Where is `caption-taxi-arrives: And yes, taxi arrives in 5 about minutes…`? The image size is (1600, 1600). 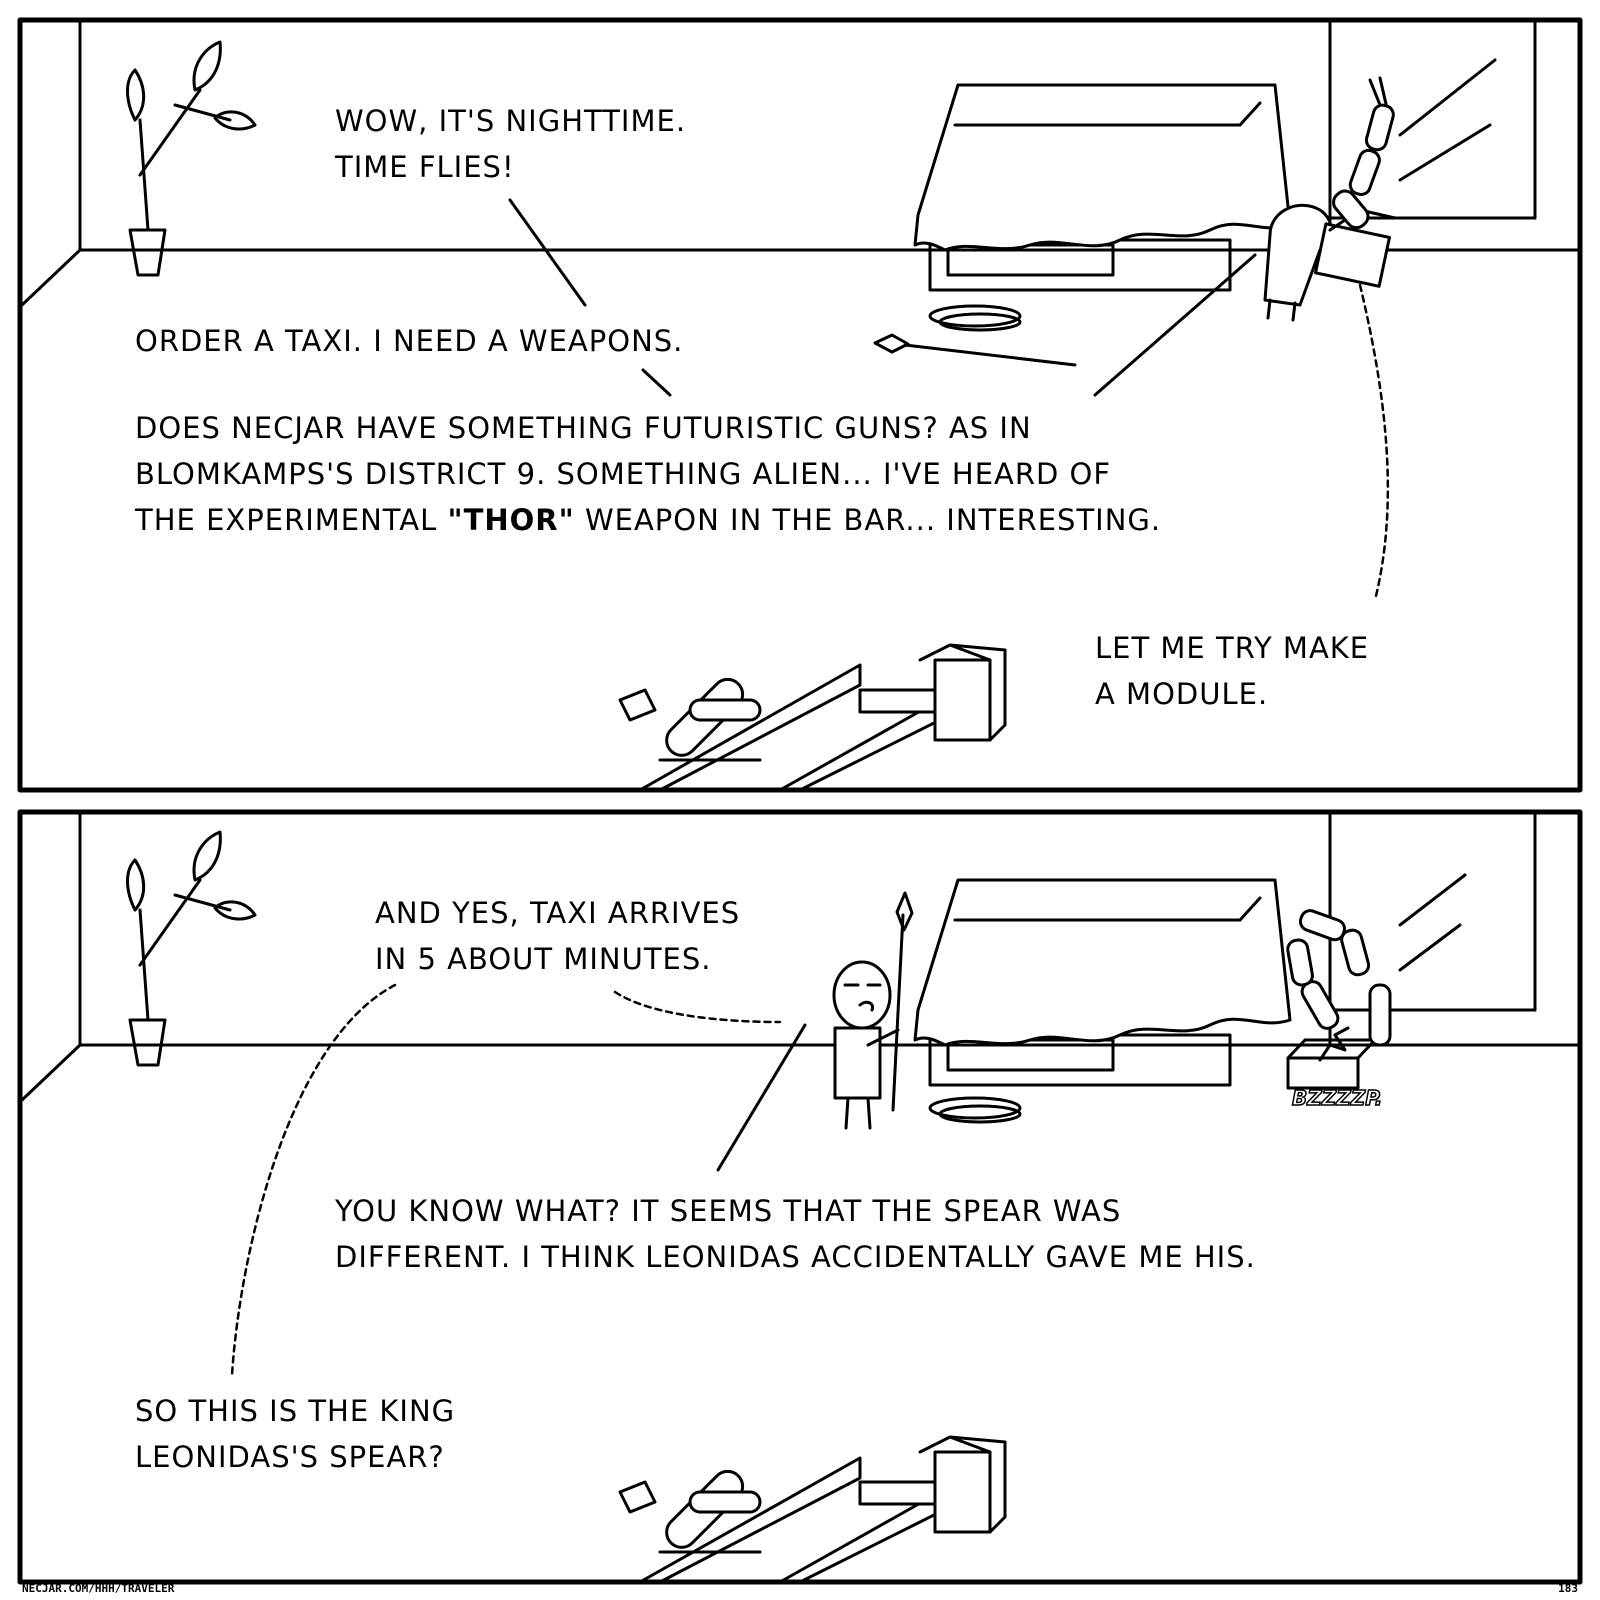
caption-taxi-arrives: And yes, taxi arrives in 5 about minutes… is located at coordinates (558, 936).